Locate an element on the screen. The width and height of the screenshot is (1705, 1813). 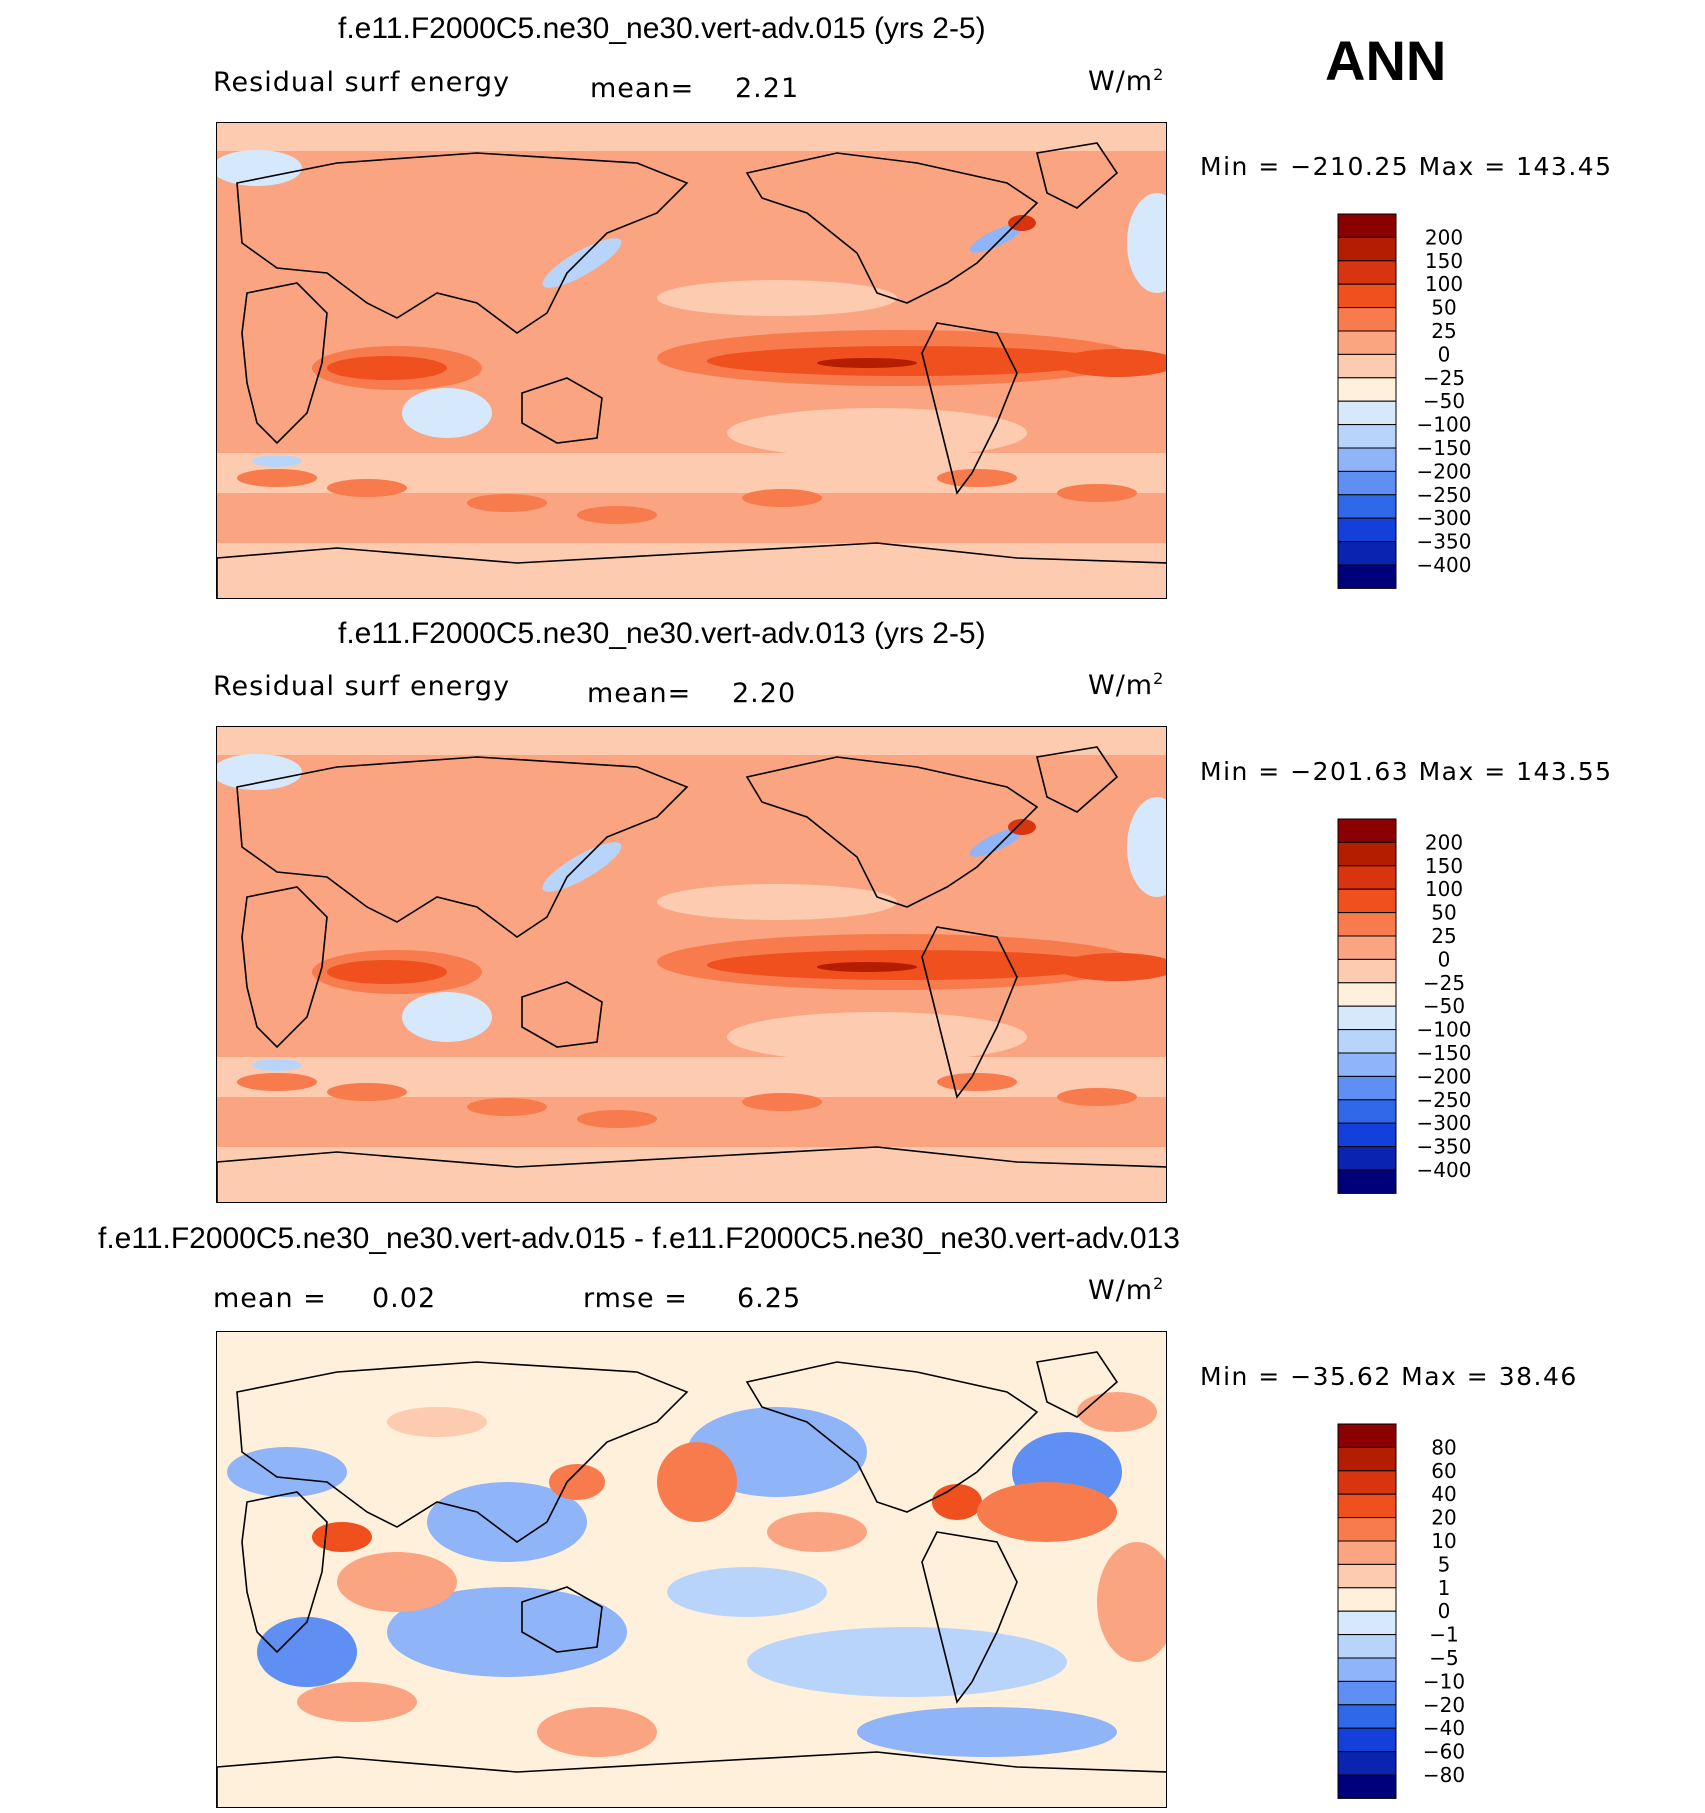
map-field is located at coordinates (691, 964).